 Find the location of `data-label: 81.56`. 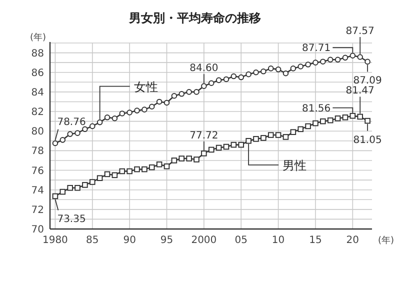

data-label: 81.56 is located at coordinates (316, 108).